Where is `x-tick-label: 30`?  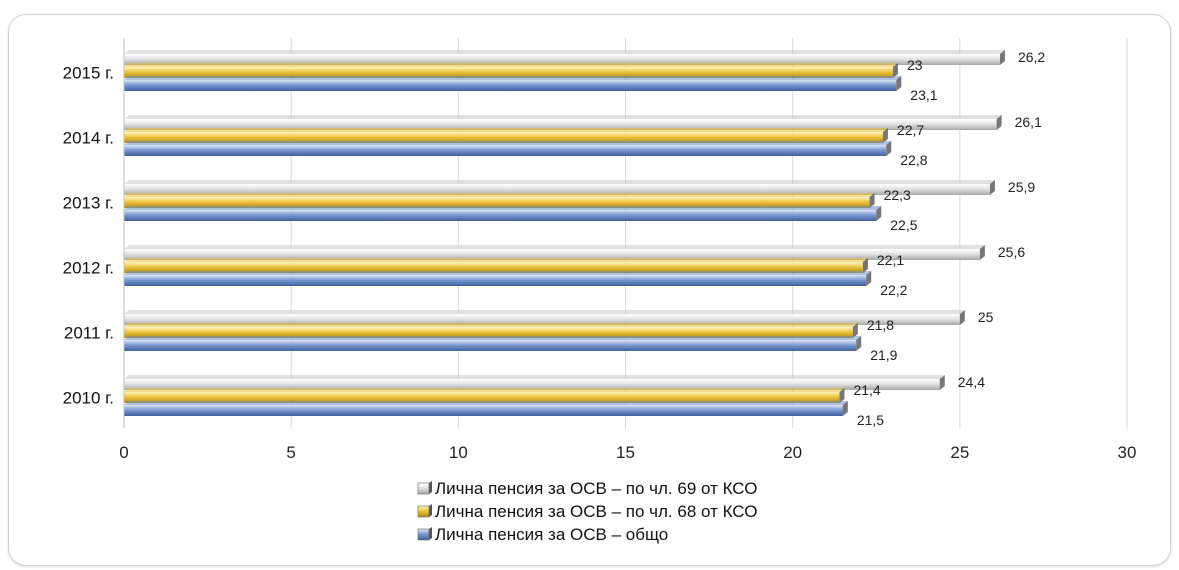
x-tick-label: 30 is located at coordinates (1127, 452).